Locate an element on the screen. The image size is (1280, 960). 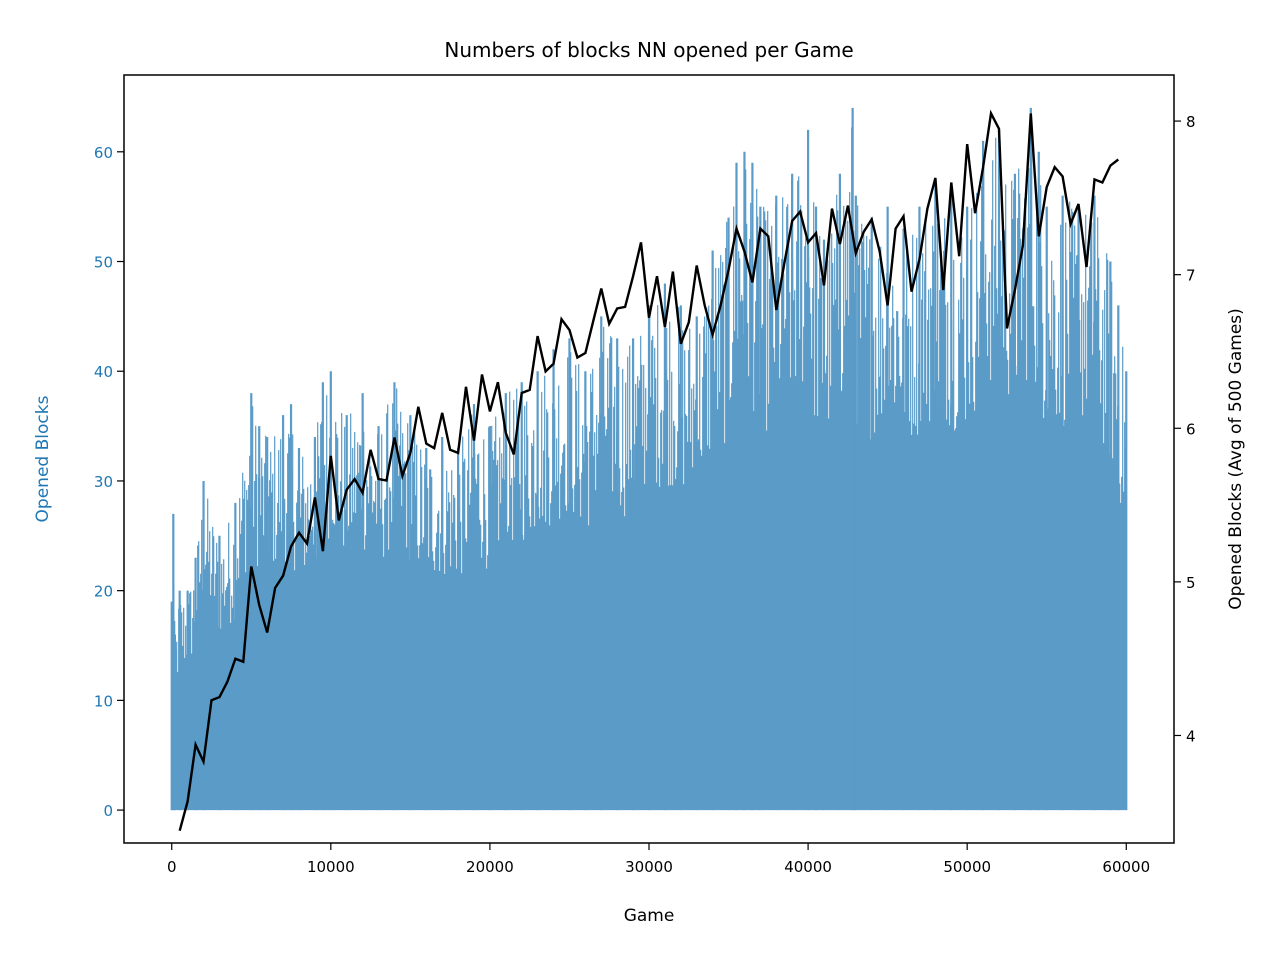
y-right-tick-label: 8 is located at coordinates (1191, 122).